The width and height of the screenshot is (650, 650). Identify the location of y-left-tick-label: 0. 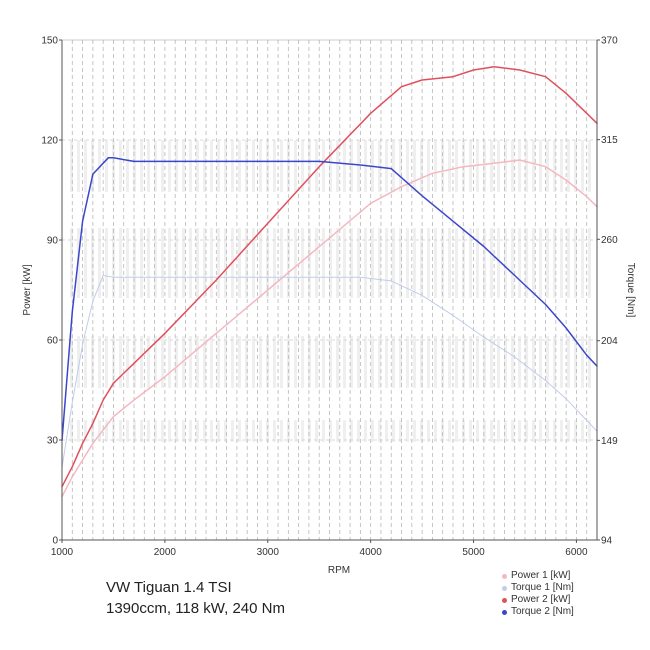
(55, 541).